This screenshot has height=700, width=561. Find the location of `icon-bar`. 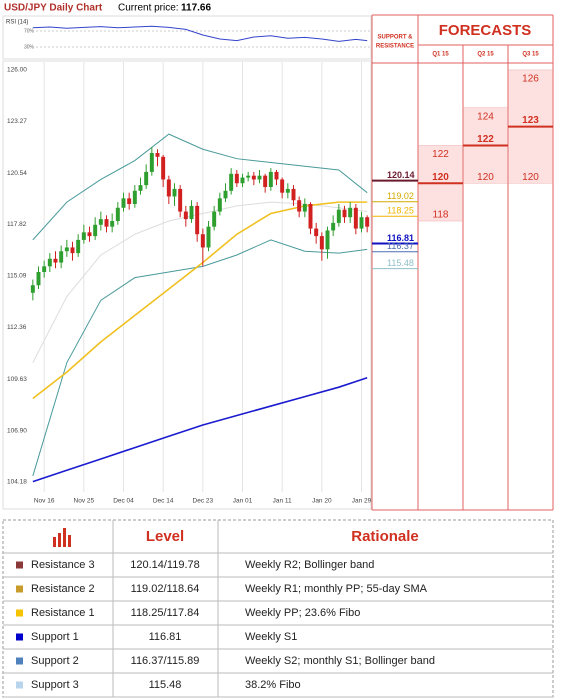

icon-bar is located at coordinates (64, 537).